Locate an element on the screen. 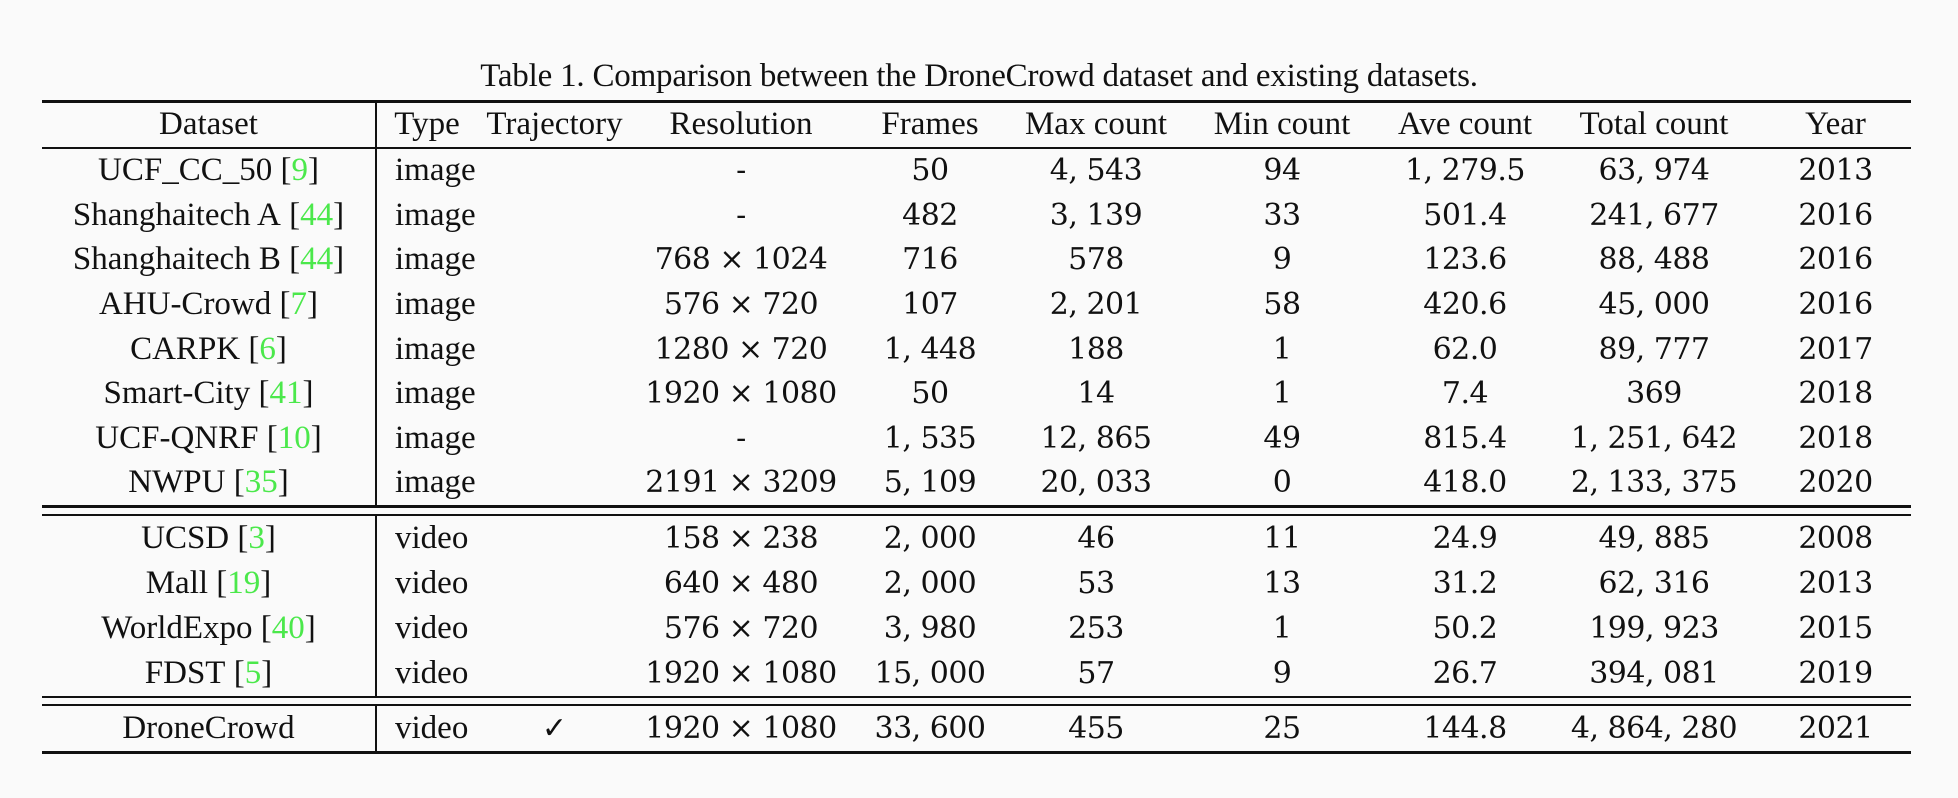 This screenshot has height=798, width=1958. dataset-cell: NWPU [35] is located at coordinates (209, 483).